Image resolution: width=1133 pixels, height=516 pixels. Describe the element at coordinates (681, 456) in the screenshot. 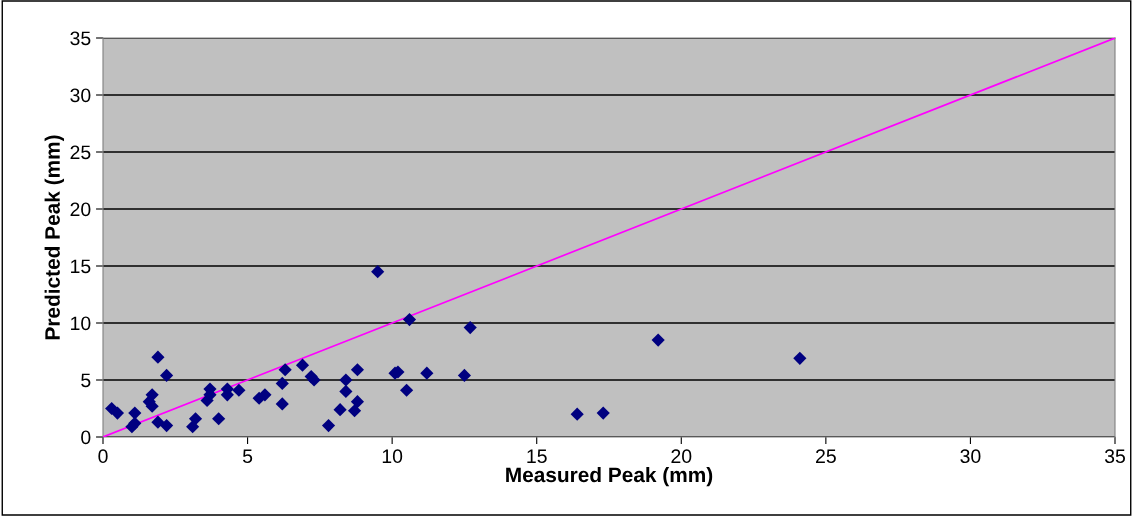

I see `x-tick-label: 20` at that location.